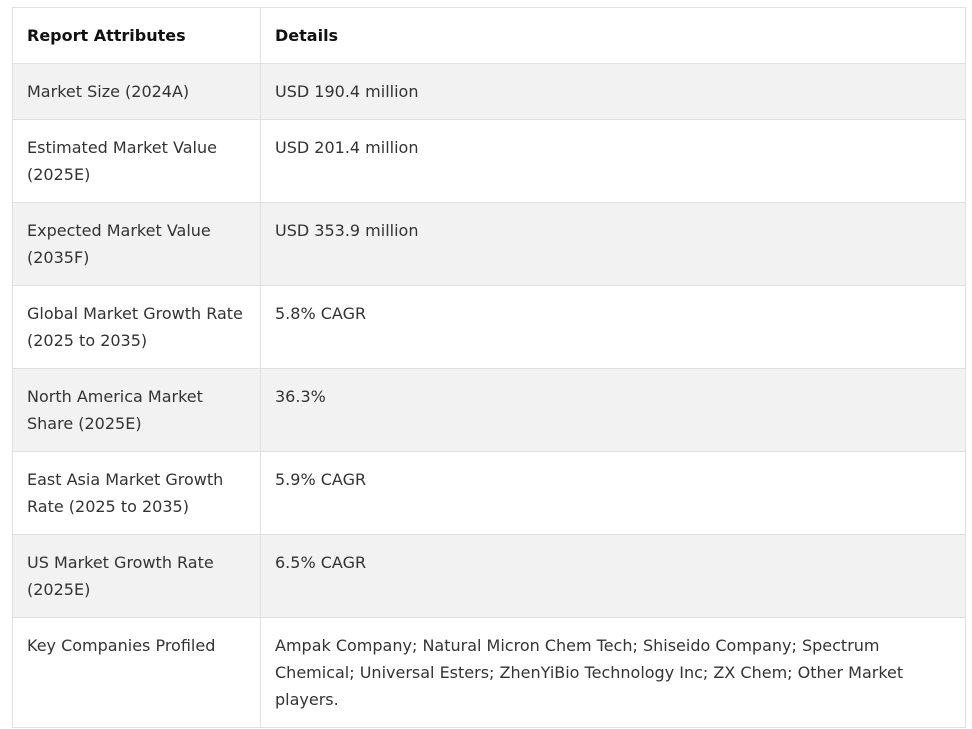 Image resolution: width=972 pixels, height=729 pixels. Describe the element at coordinates (136, 244) in the screenshot. I see `attribute-cell: Expected Market Value (2035F)` at that location.